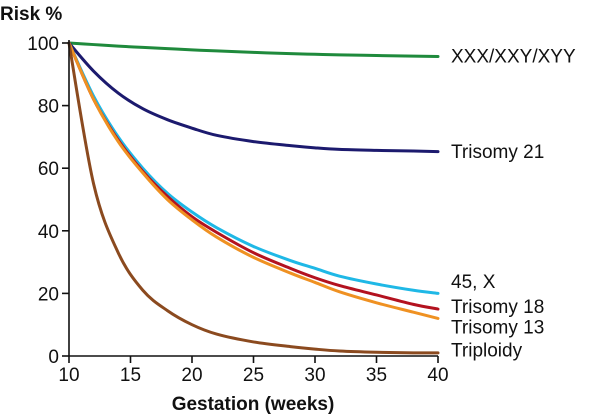 The height and width of the screenshot is (414, 599). Describe the element at coordinates (487, 351) in the screenshot. I see `series-label-triploidy: Triploidy` at that location.